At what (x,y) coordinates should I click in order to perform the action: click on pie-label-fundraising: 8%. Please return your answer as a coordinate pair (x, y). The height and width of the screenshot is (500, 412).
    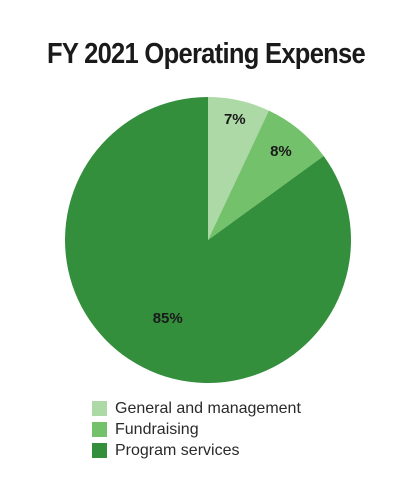
    Looking at the image, I should click on (281, 151).